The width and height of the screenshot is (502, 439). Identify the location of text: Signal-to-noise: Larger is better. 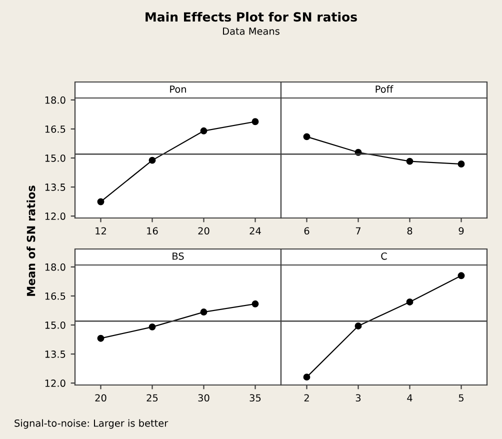
(91, 424).